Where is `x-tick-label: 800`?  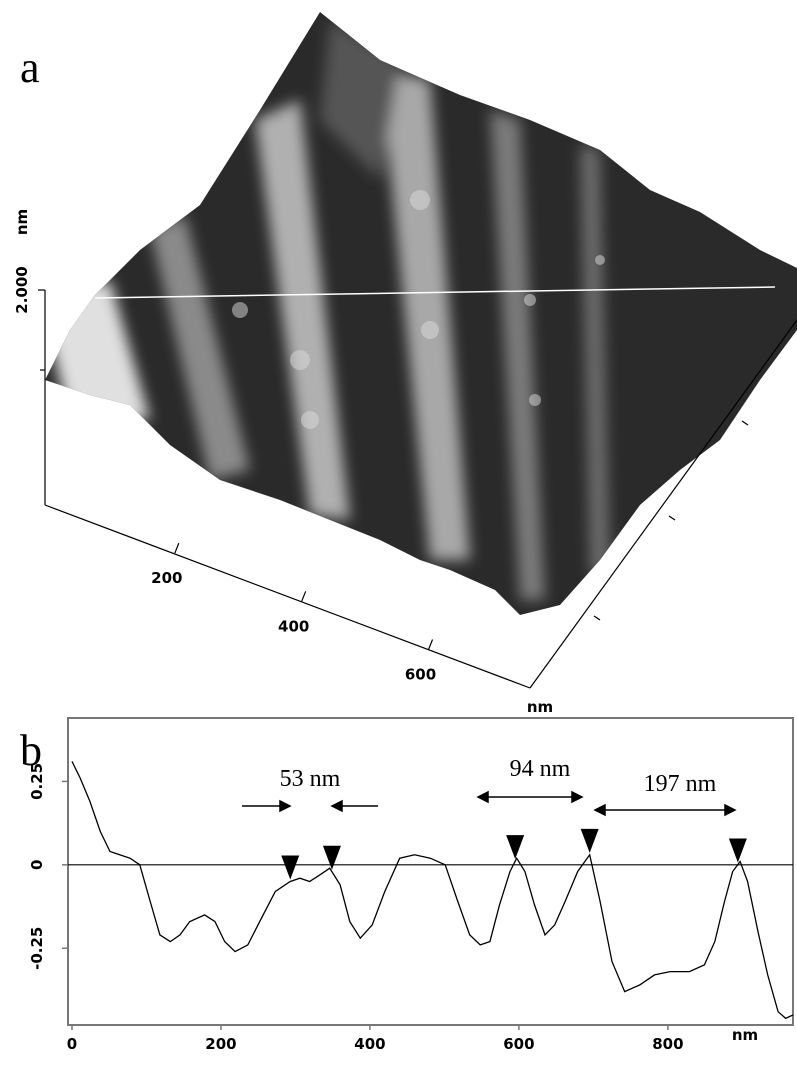 x-tick-label: 800 is located at coordinates (667, 1044).